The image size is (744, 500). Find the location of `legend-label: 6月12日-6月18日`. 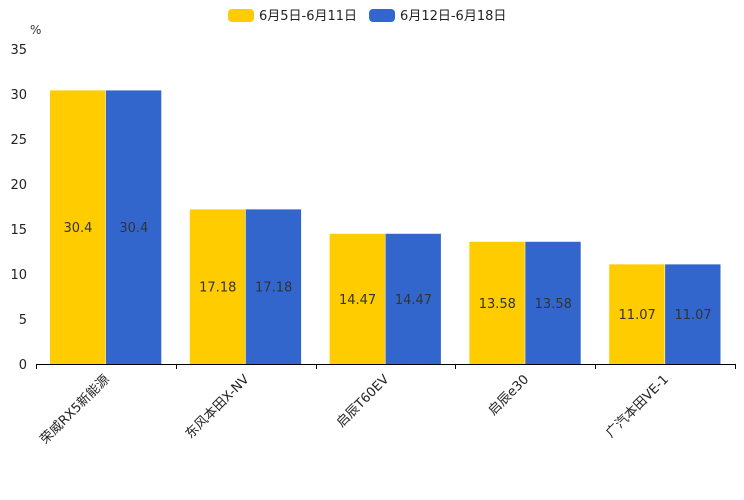

legend-label: 6月12日-6月18日 is located at coordinates (453, 16).